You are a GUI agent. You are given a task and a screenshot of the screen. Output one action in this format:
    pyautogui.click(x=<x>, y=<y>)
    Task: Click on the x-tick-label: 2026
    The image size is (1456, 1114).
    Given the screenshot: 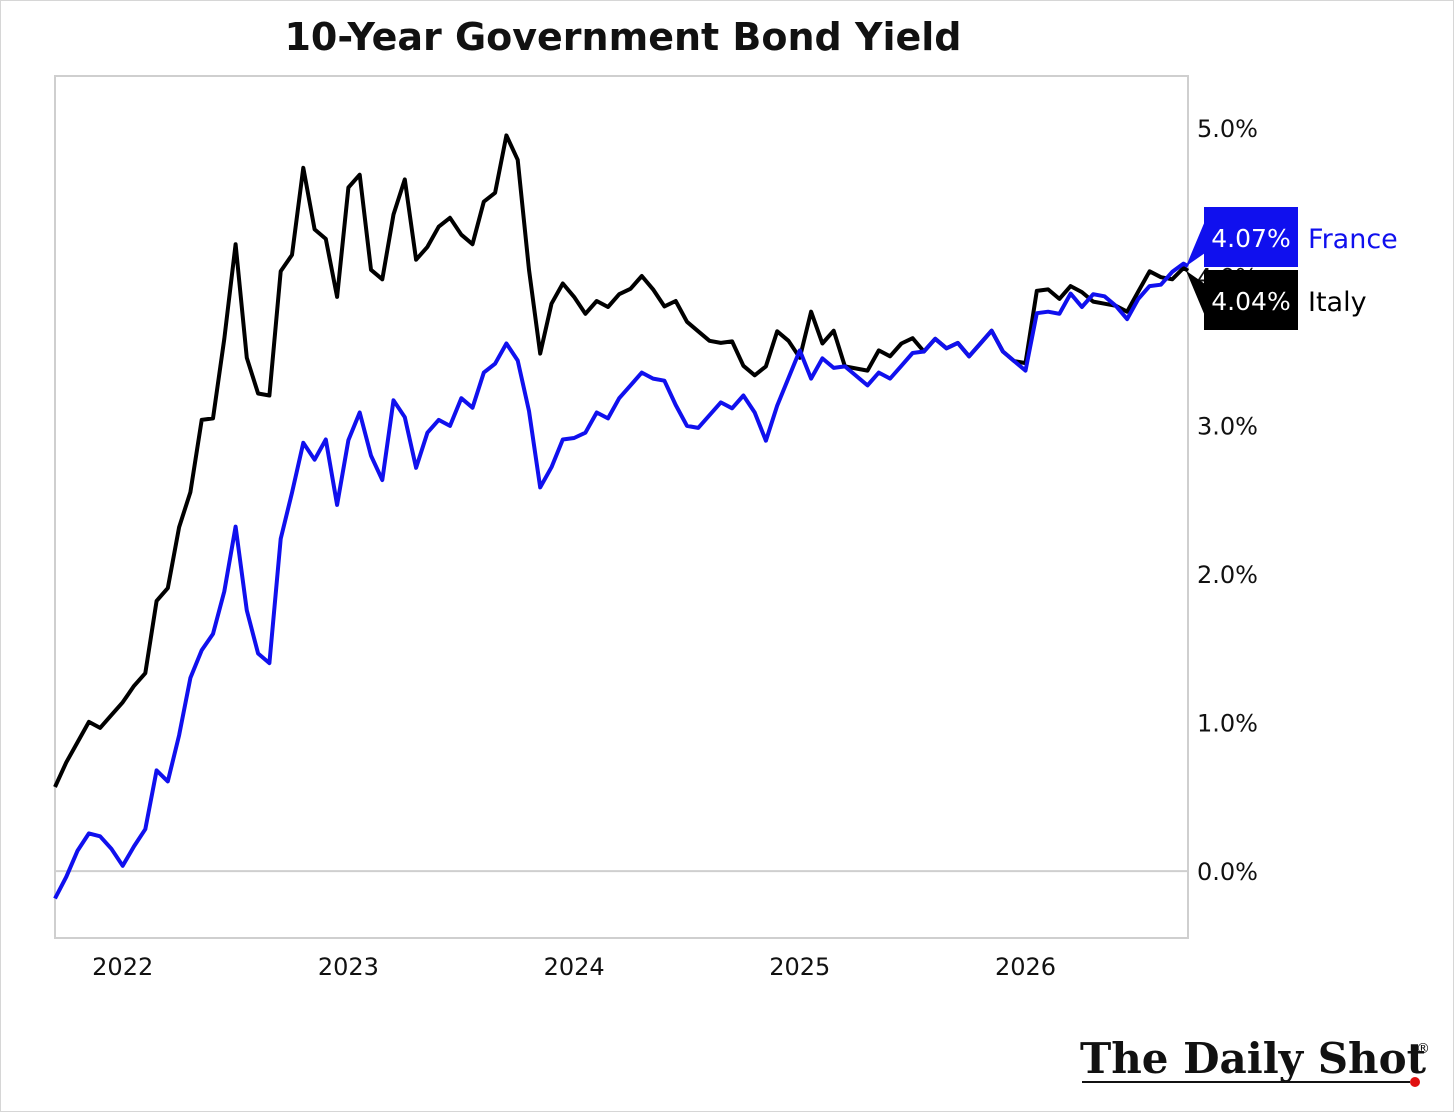 What is the action you would take?
    pyautogui.click(x=1025, y=967)
    